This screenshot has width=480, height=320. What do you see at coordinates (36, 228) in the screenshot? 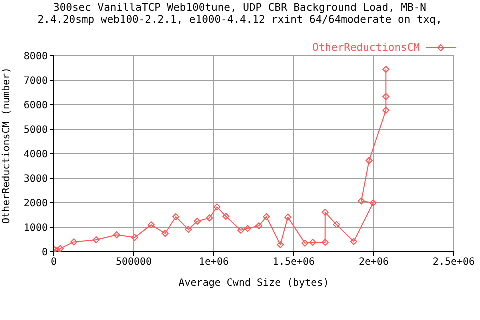
I see `y-tick-label: 1000` at bounding box center [36, 228].